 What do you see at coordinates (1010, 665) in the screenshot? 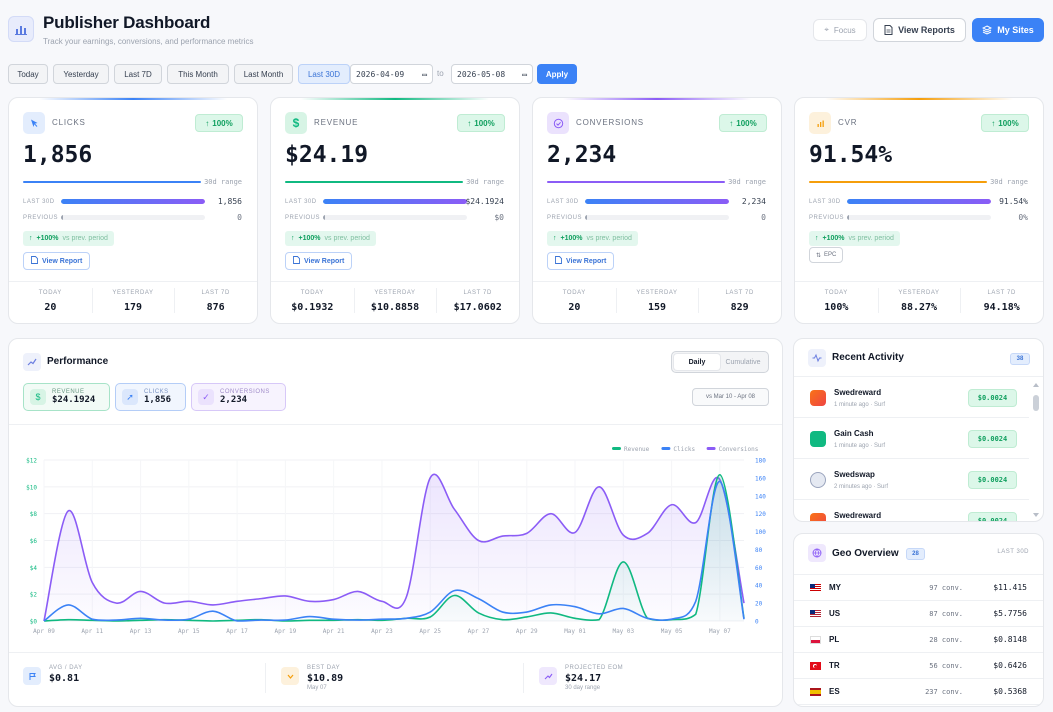
I see `country-revenue: $0.6426` at bounding box center [1010, 665].